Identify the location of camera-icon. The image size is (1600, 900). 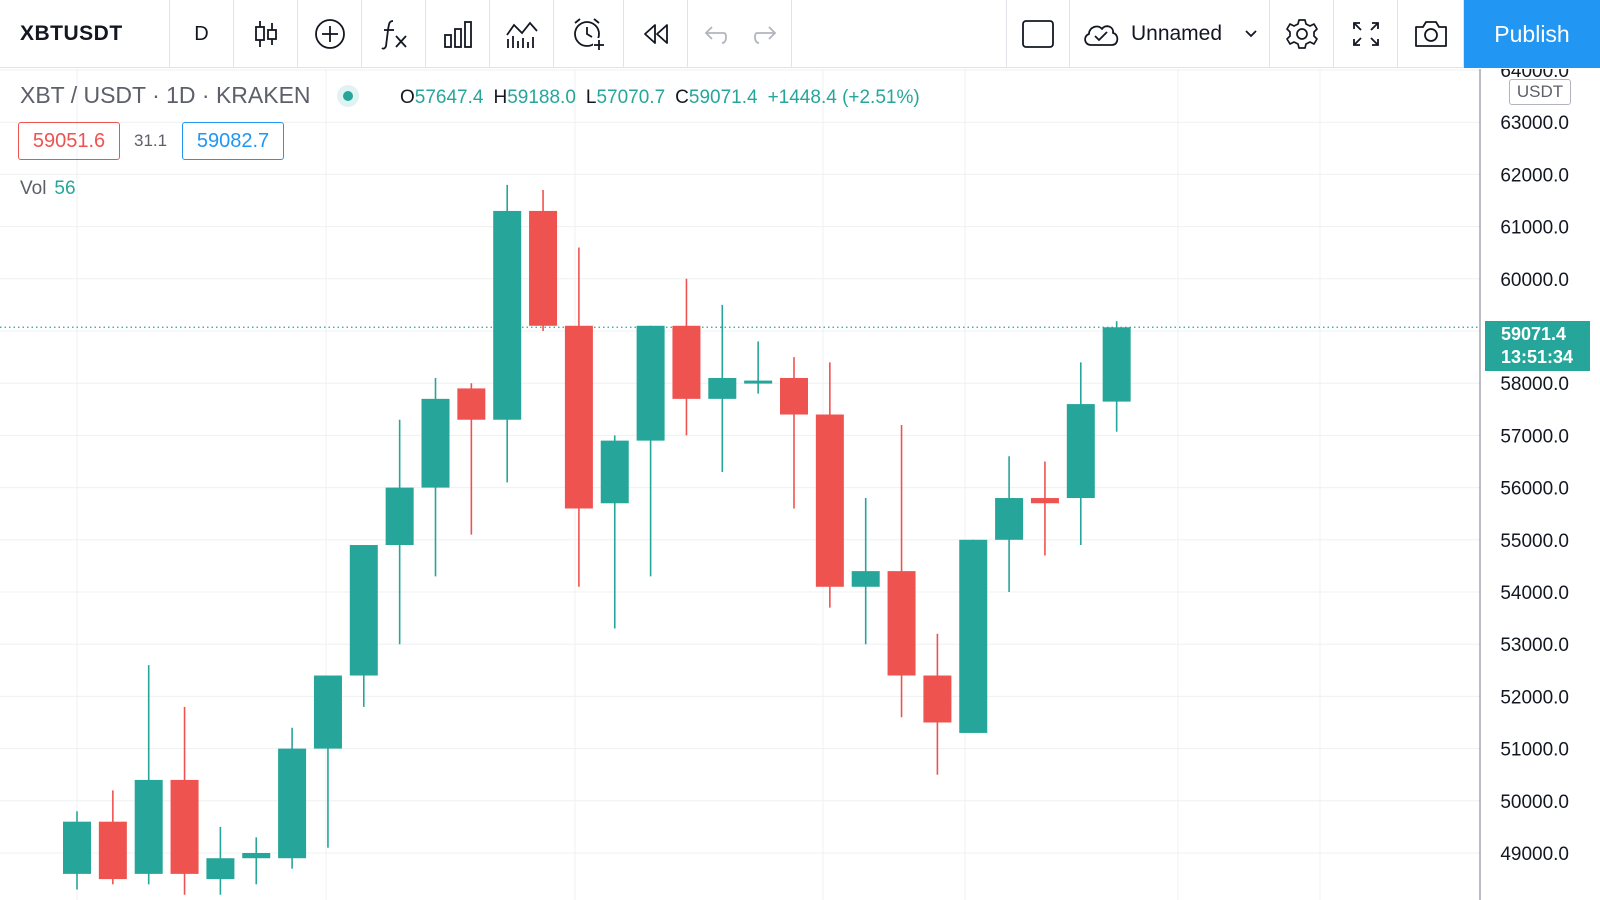
(1430, 34).